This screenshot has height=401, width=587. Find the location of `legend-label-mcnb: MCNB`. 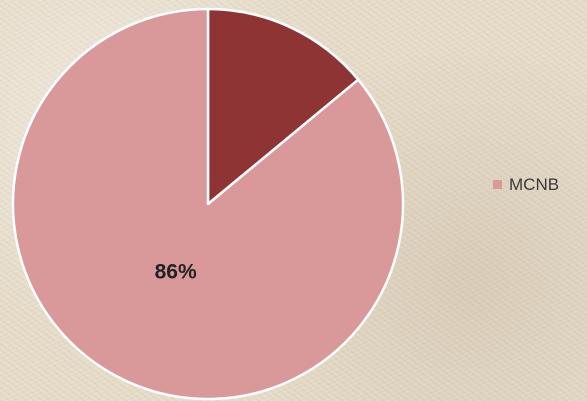

legend-label-mcnb: MCNB is located at coordinates (534, 184).